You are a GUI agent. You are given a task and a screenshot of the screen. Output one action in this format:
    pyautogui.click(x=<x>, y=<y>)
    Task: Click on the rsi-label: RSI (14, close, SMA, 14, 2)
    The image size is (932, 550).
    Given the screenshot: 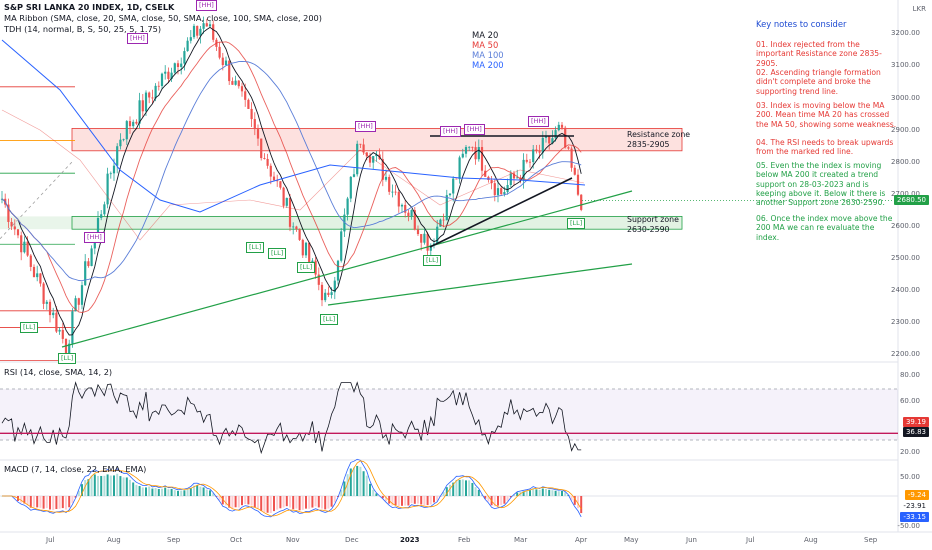 What is the action you would take?
    pyautogui.click(x=58, y=372)
    